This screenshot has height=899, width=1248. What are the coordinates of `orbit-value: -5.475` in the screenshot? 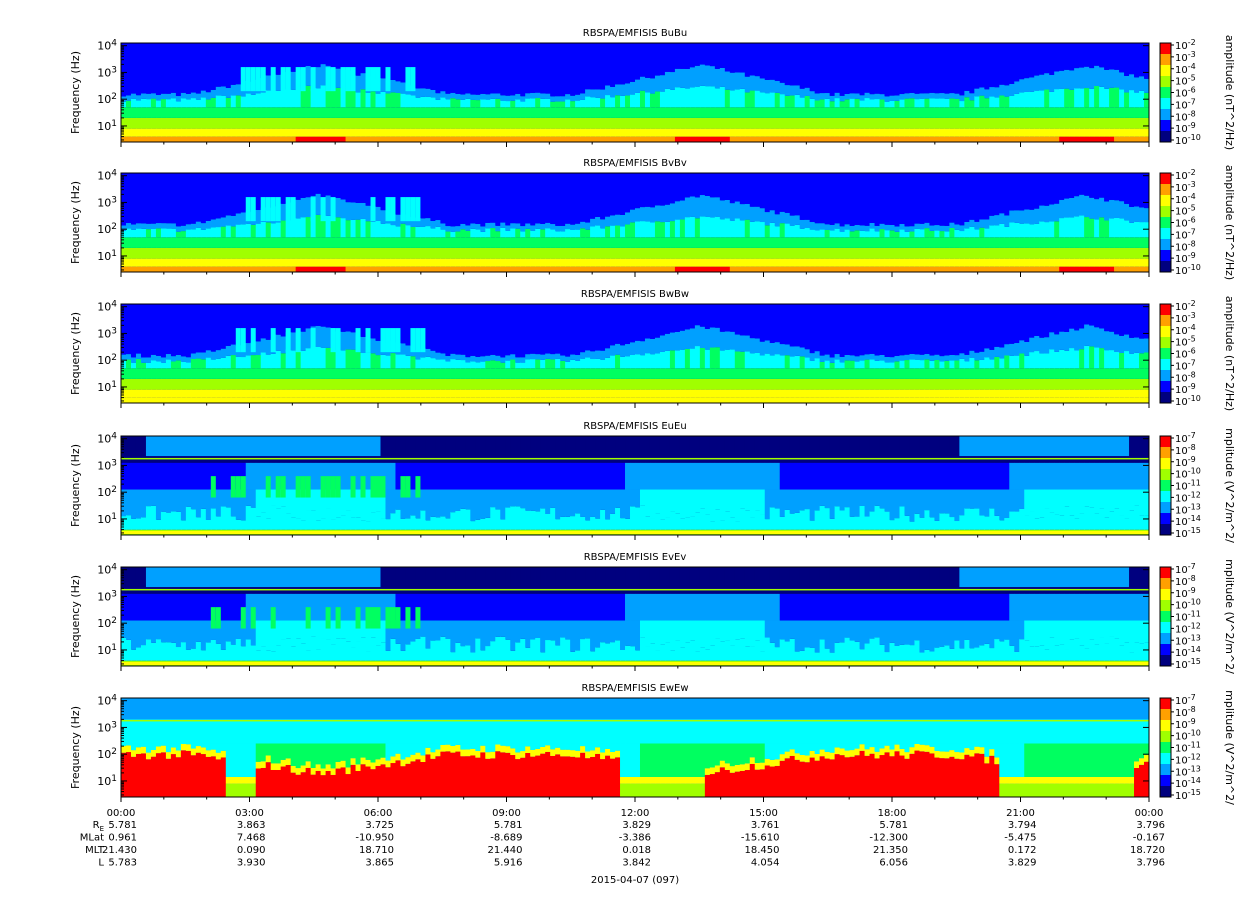 It's located at (1020, 838).